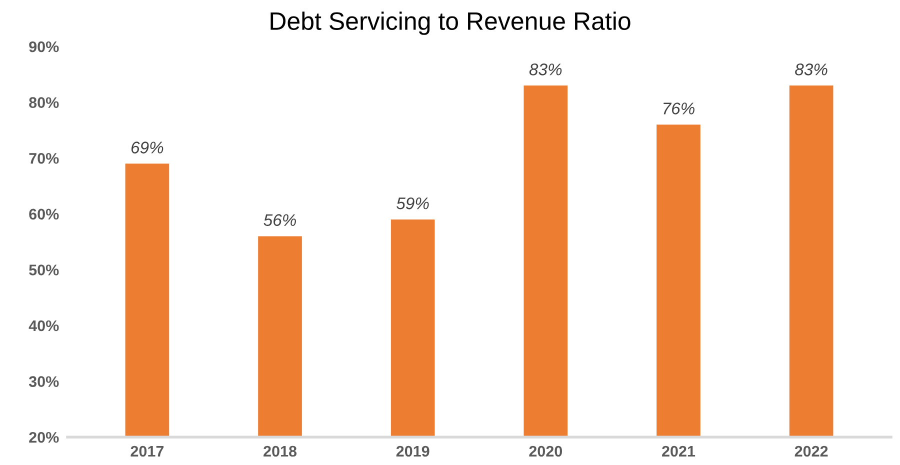 This screenshot has width=900, height=465. I want to click on chart-title: Debt Servicing to Revenue Ratio, so click(450, 23).